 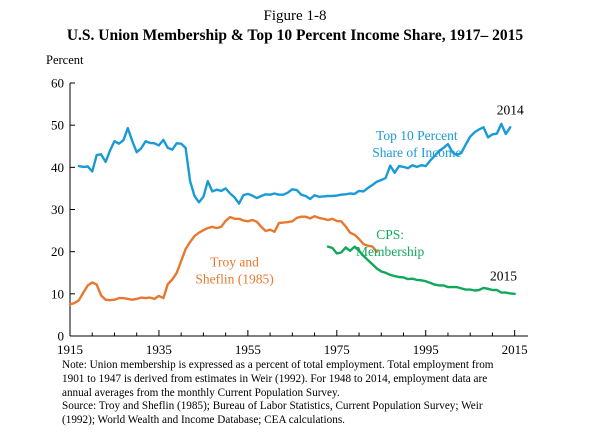 What do you see at coordinates (234, 261) in the screenshot?
I see `series-label: Troy and` at bounding box center [234, 261].